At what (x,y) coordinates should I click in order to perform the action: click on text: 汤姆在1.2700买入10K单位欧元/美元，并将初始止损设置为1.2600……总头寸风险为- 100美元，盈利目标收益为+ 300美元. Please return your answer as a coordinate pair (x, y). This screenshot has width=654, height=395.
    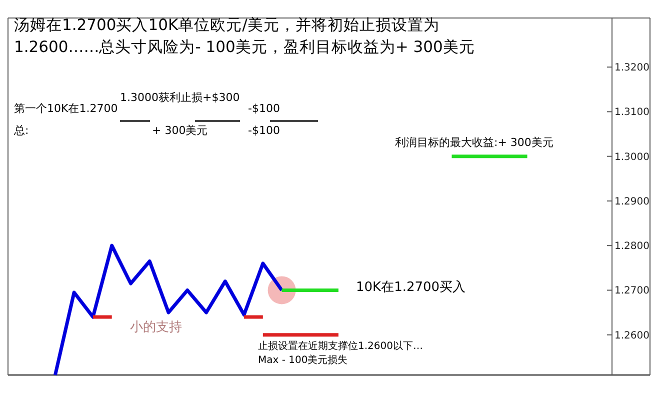
    Looking at the image, I should click on (244, 36).